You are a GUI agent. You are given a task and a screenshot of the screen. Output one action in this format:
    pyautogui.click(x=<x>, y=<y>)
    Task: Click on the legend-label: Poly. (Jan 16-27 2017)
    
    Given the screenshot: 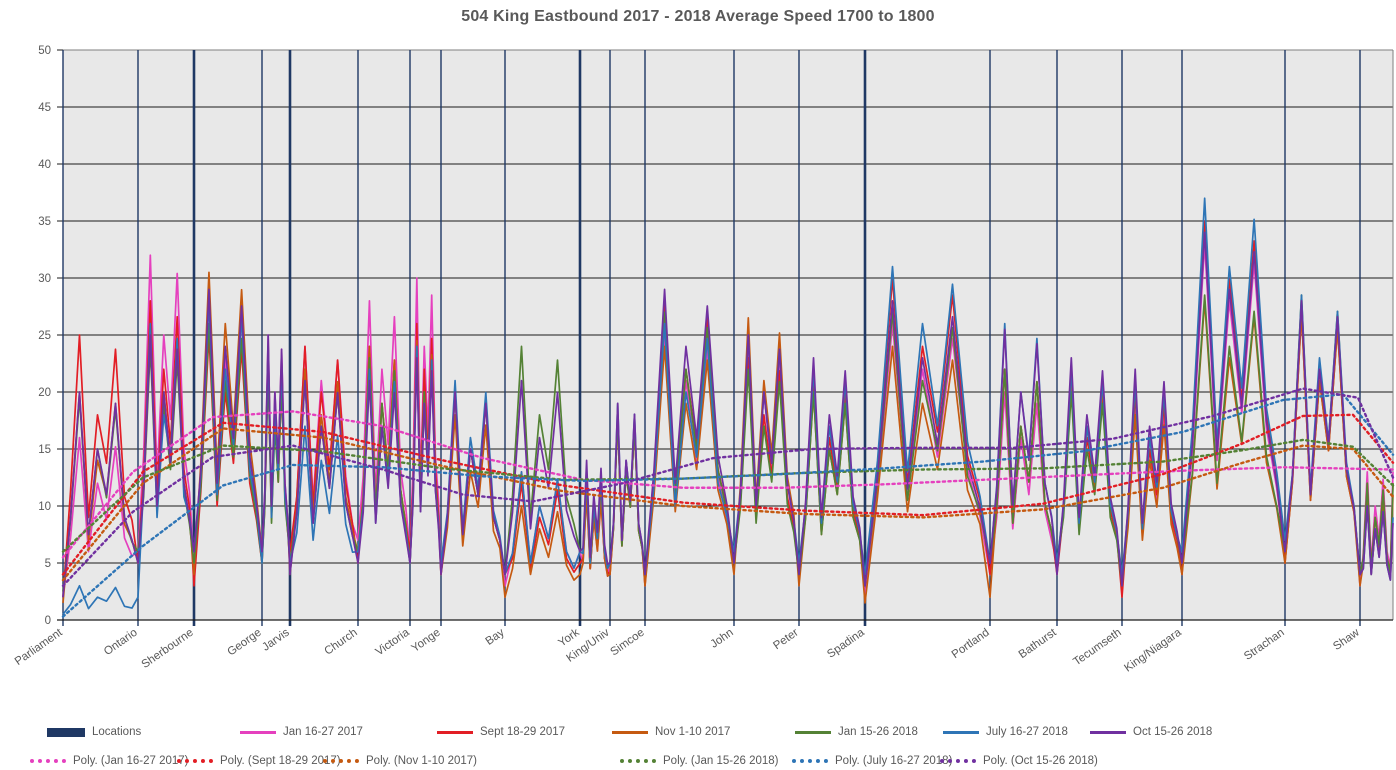 What is the action you would take?
    pyautogui.click(x=131, y=761)
    